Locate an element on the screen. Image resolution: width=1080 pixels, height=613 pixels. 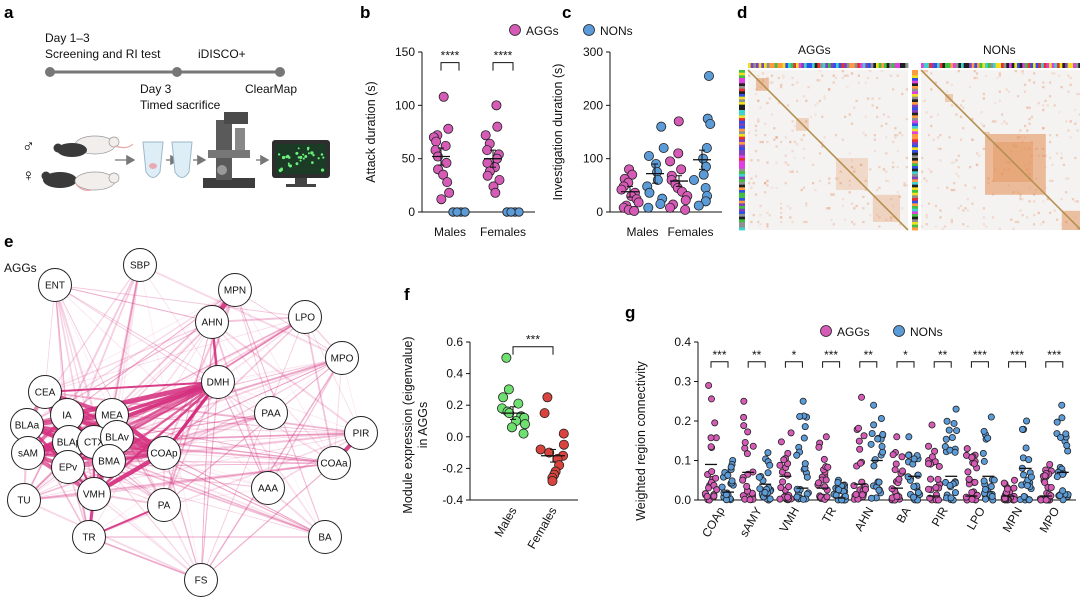
panel-f-point is located at coordinates (563, 433).